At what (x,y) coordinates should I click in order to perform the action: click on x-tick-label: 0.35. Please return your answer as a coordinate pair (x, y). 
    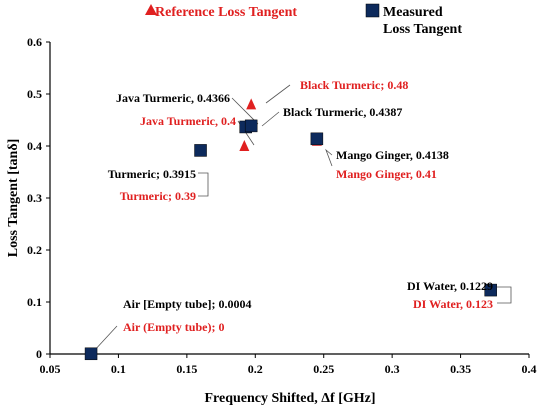
    Looking at the image, I should click on (460, 369).